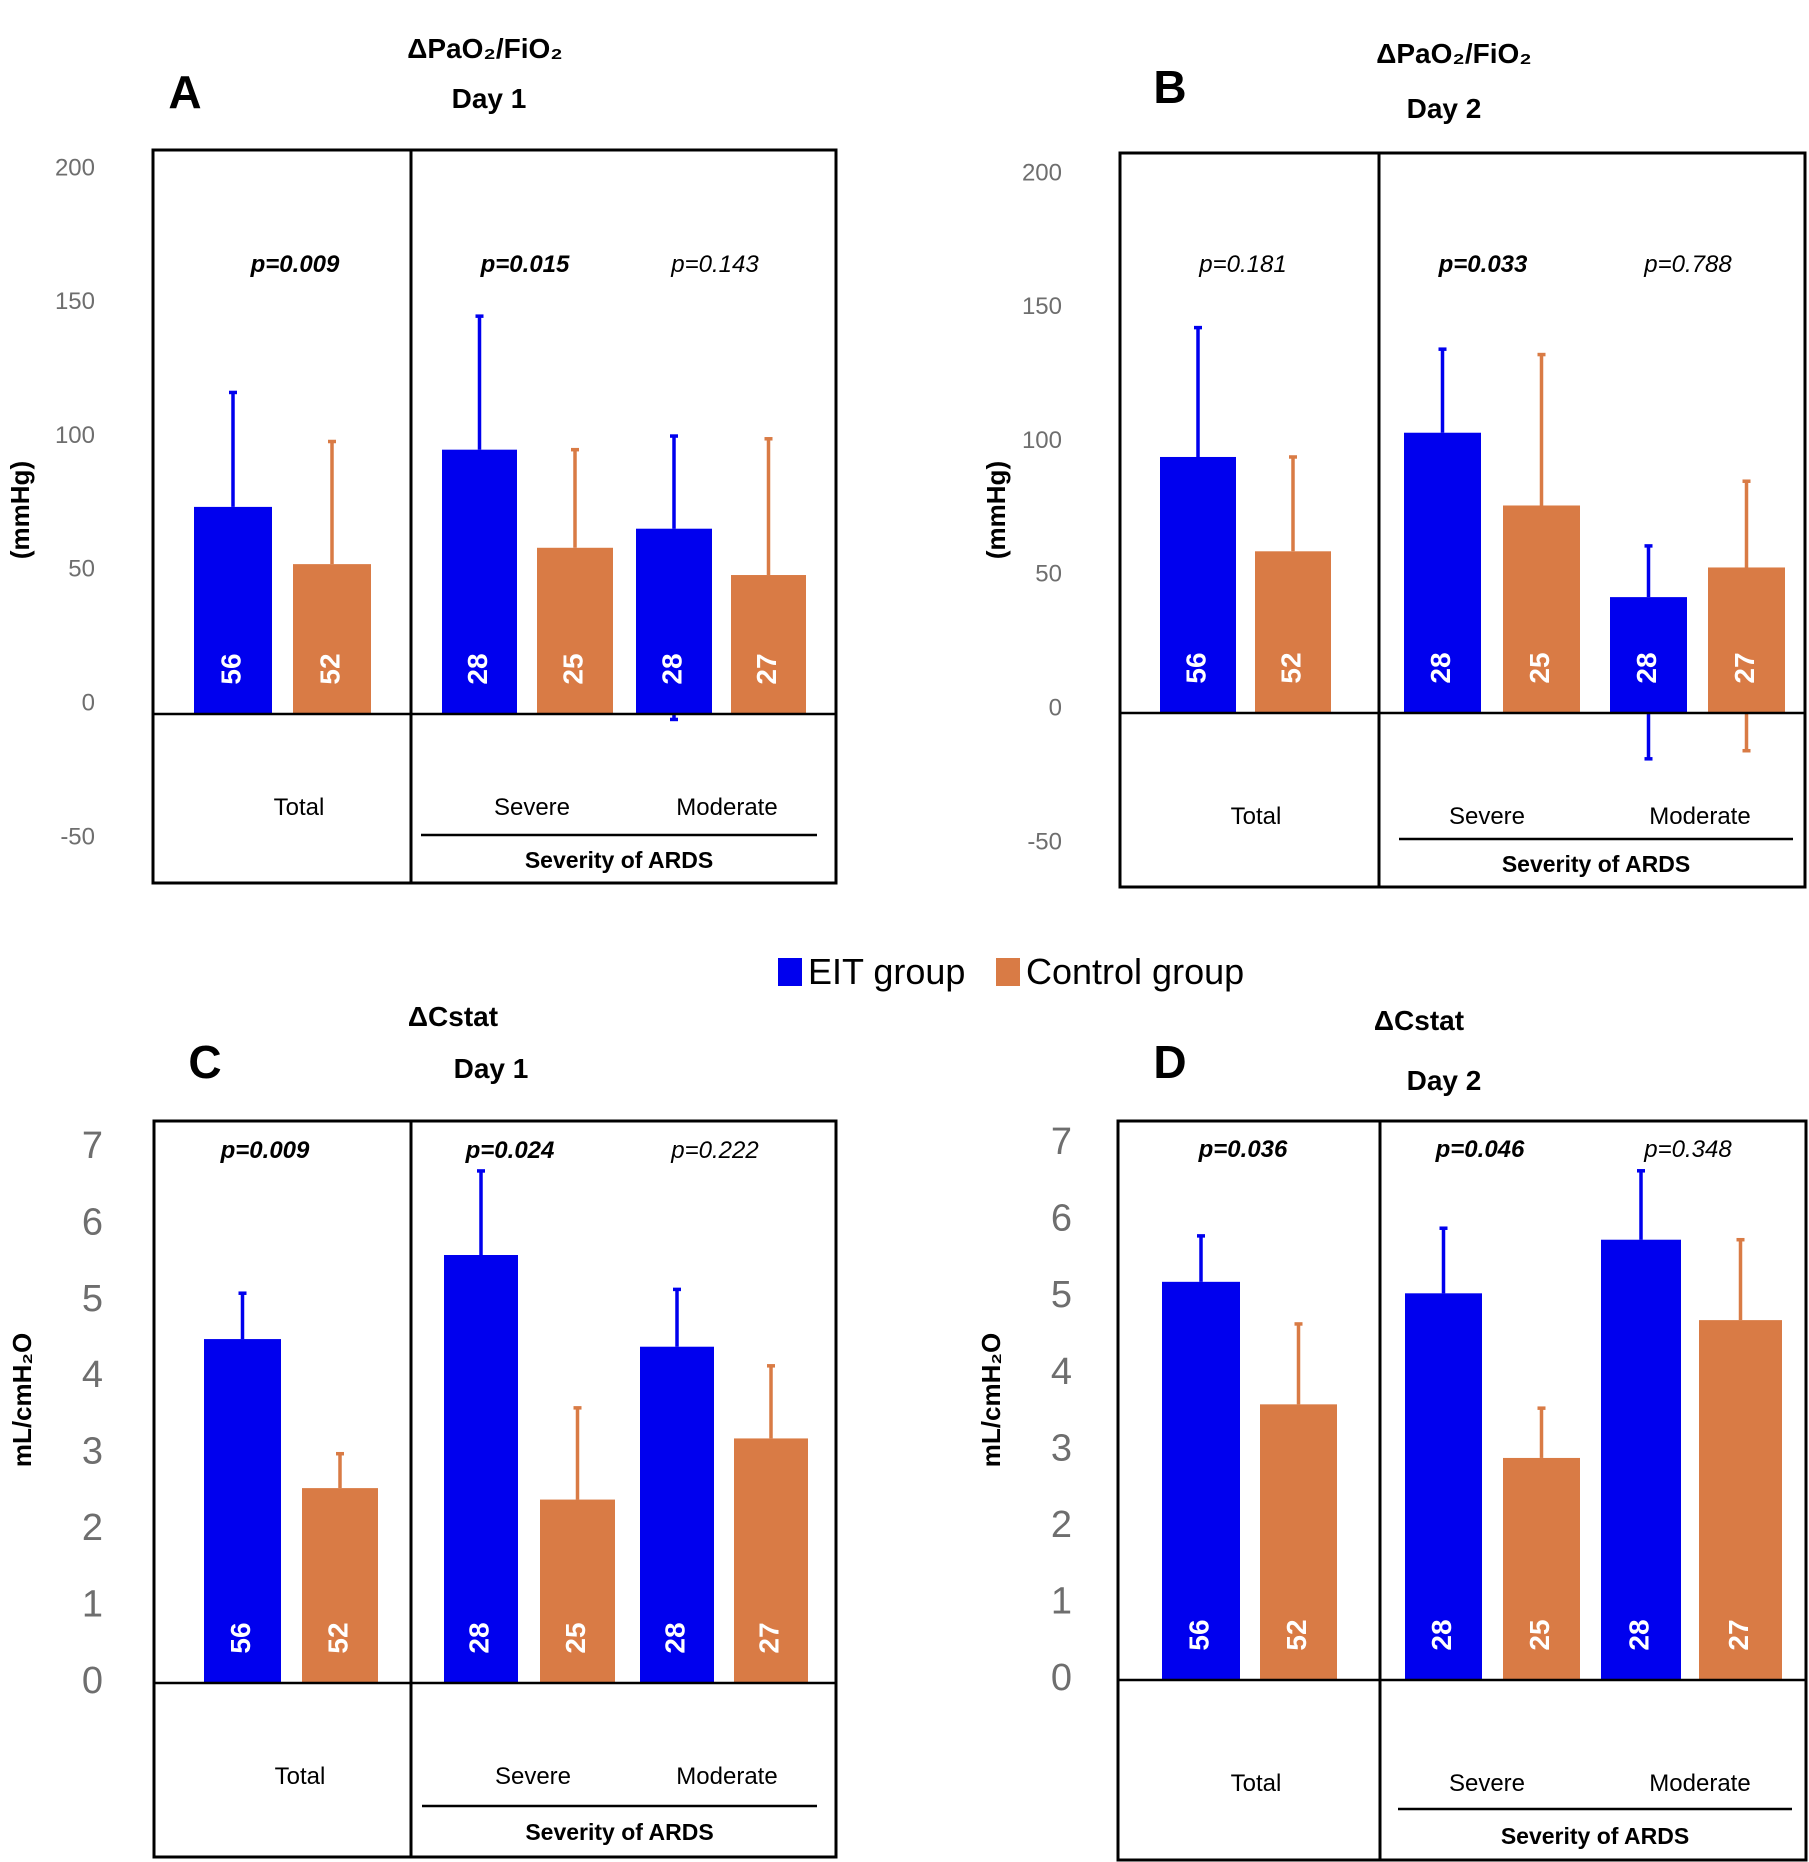 The height and width of the screenshot is (1862, 1809). What do you see at coordinates (92, 1604) in the screenshot?
I see `y-tick-label: 1` at bounding box center [92, 1604].